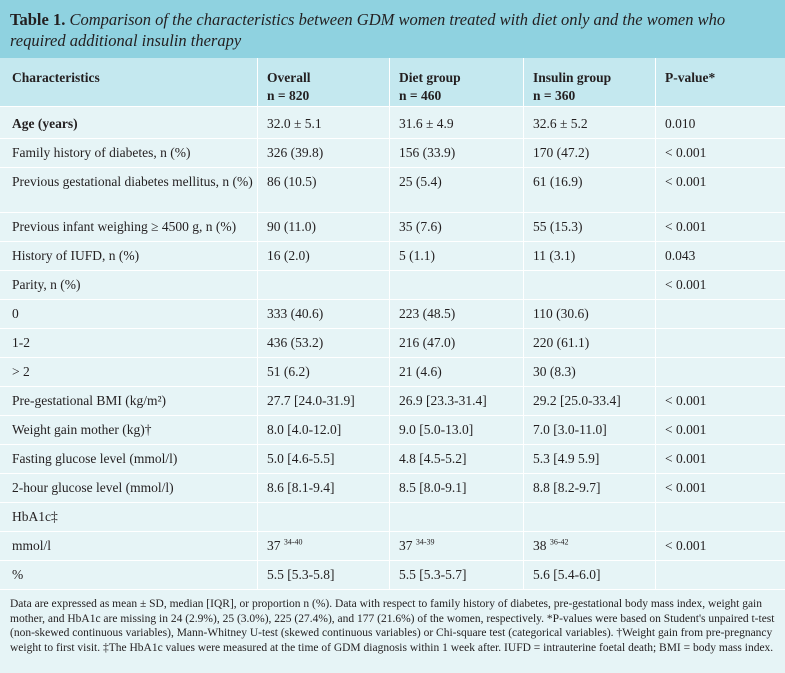 Image resolution: width=785 pixels, height=673 pixels. Describe the element at coordinates (93, 487) in the screenshot. I see `row-label: 2-hour glucose level (mmol/l)` at that location.